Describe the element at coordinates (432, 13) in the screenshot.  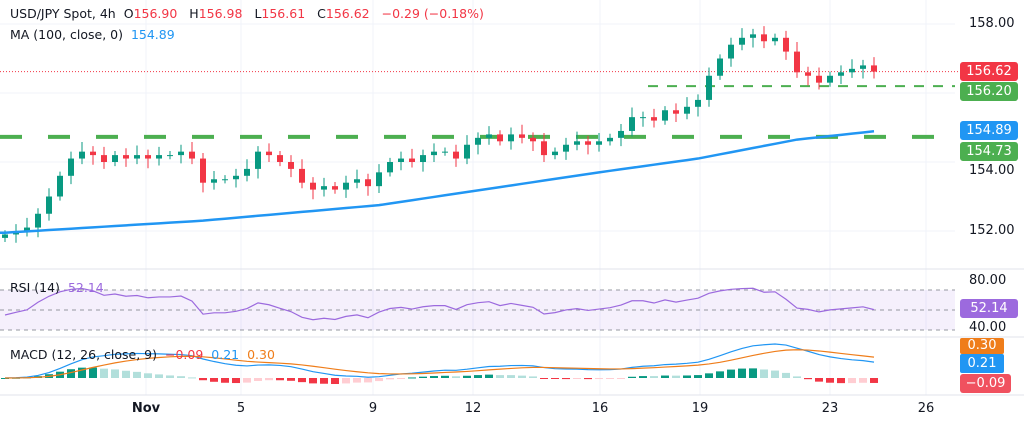
I see `change-value: −0.29 (−0.18%)` at that location.